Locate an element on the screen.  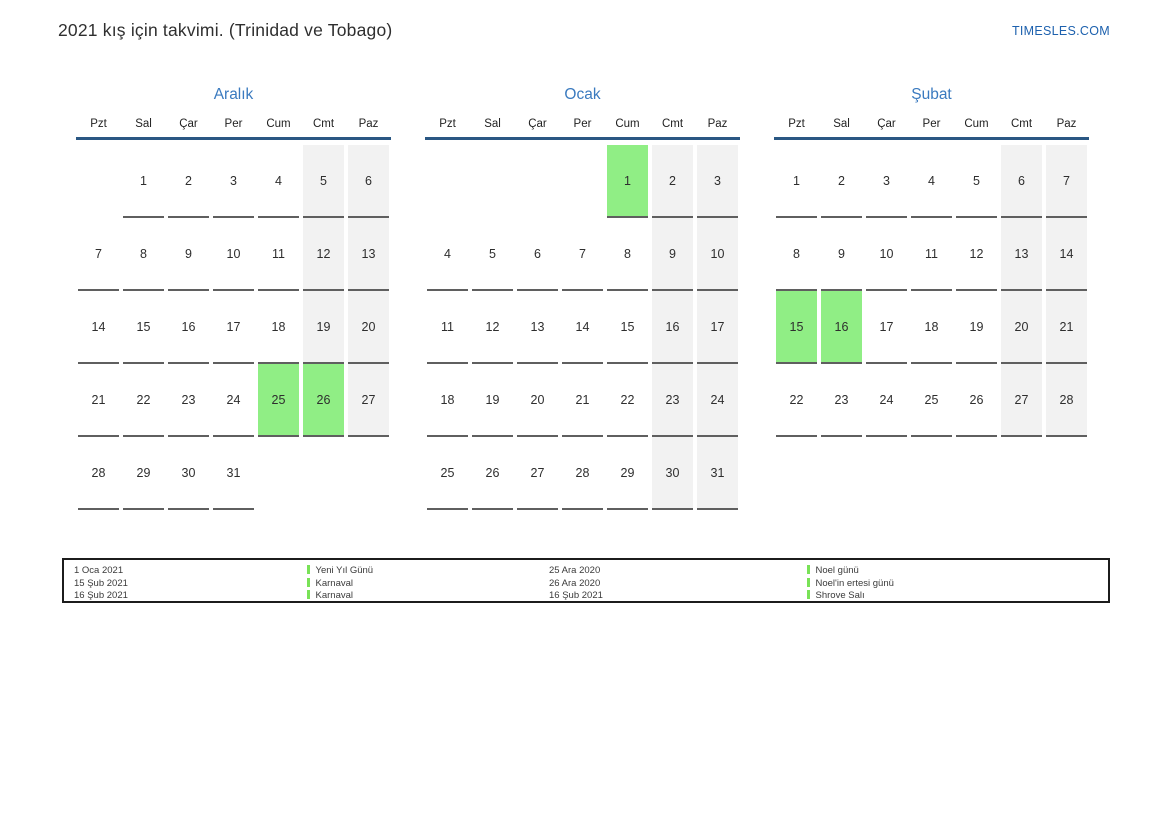
day-cell: 24 is located at coordinates (233, 400).